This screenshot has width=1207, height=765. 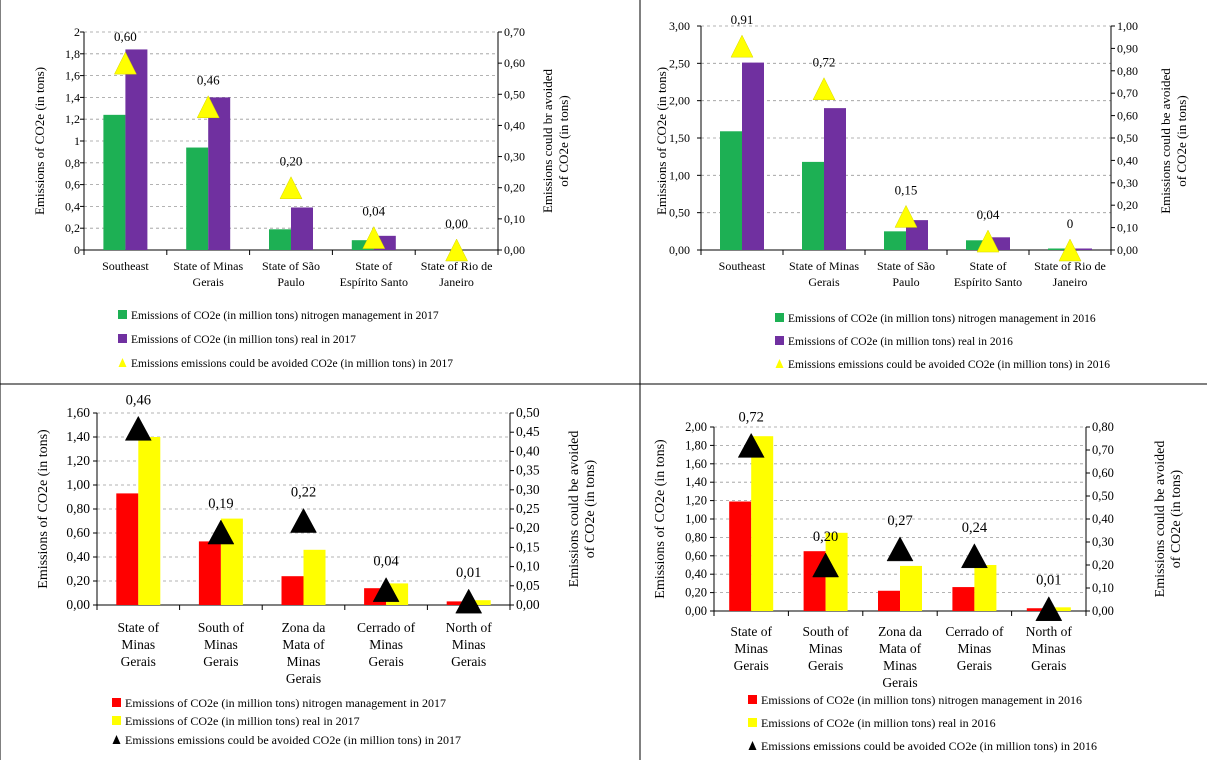 I want to click on data-label: 0,20, so click(x=291, y=161).